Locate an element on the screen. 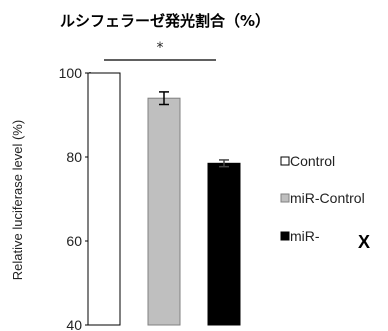 This screenshot has width=388, height=331. chart-title: ルシフェラーゼ発光割合（%） is located at coordinates (165, 21).